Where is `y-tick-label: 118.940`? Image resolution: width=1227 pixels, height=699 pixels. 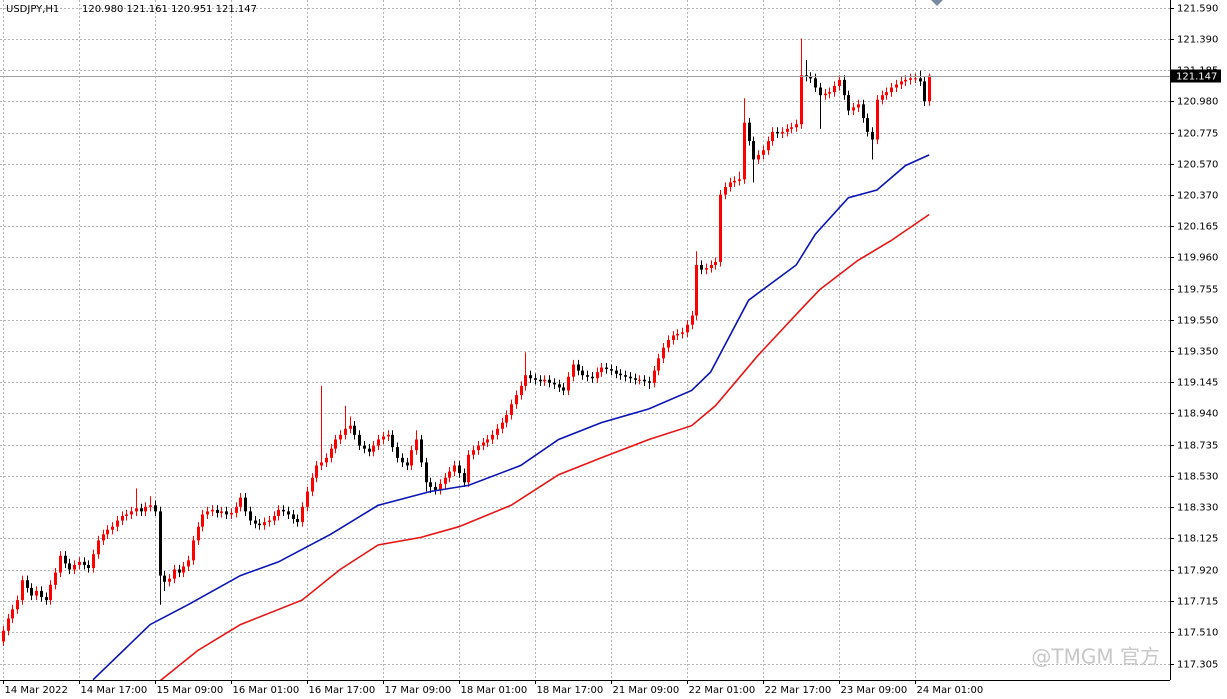
y-tick-label: 118.940 is located at coordinates (1197, 414).